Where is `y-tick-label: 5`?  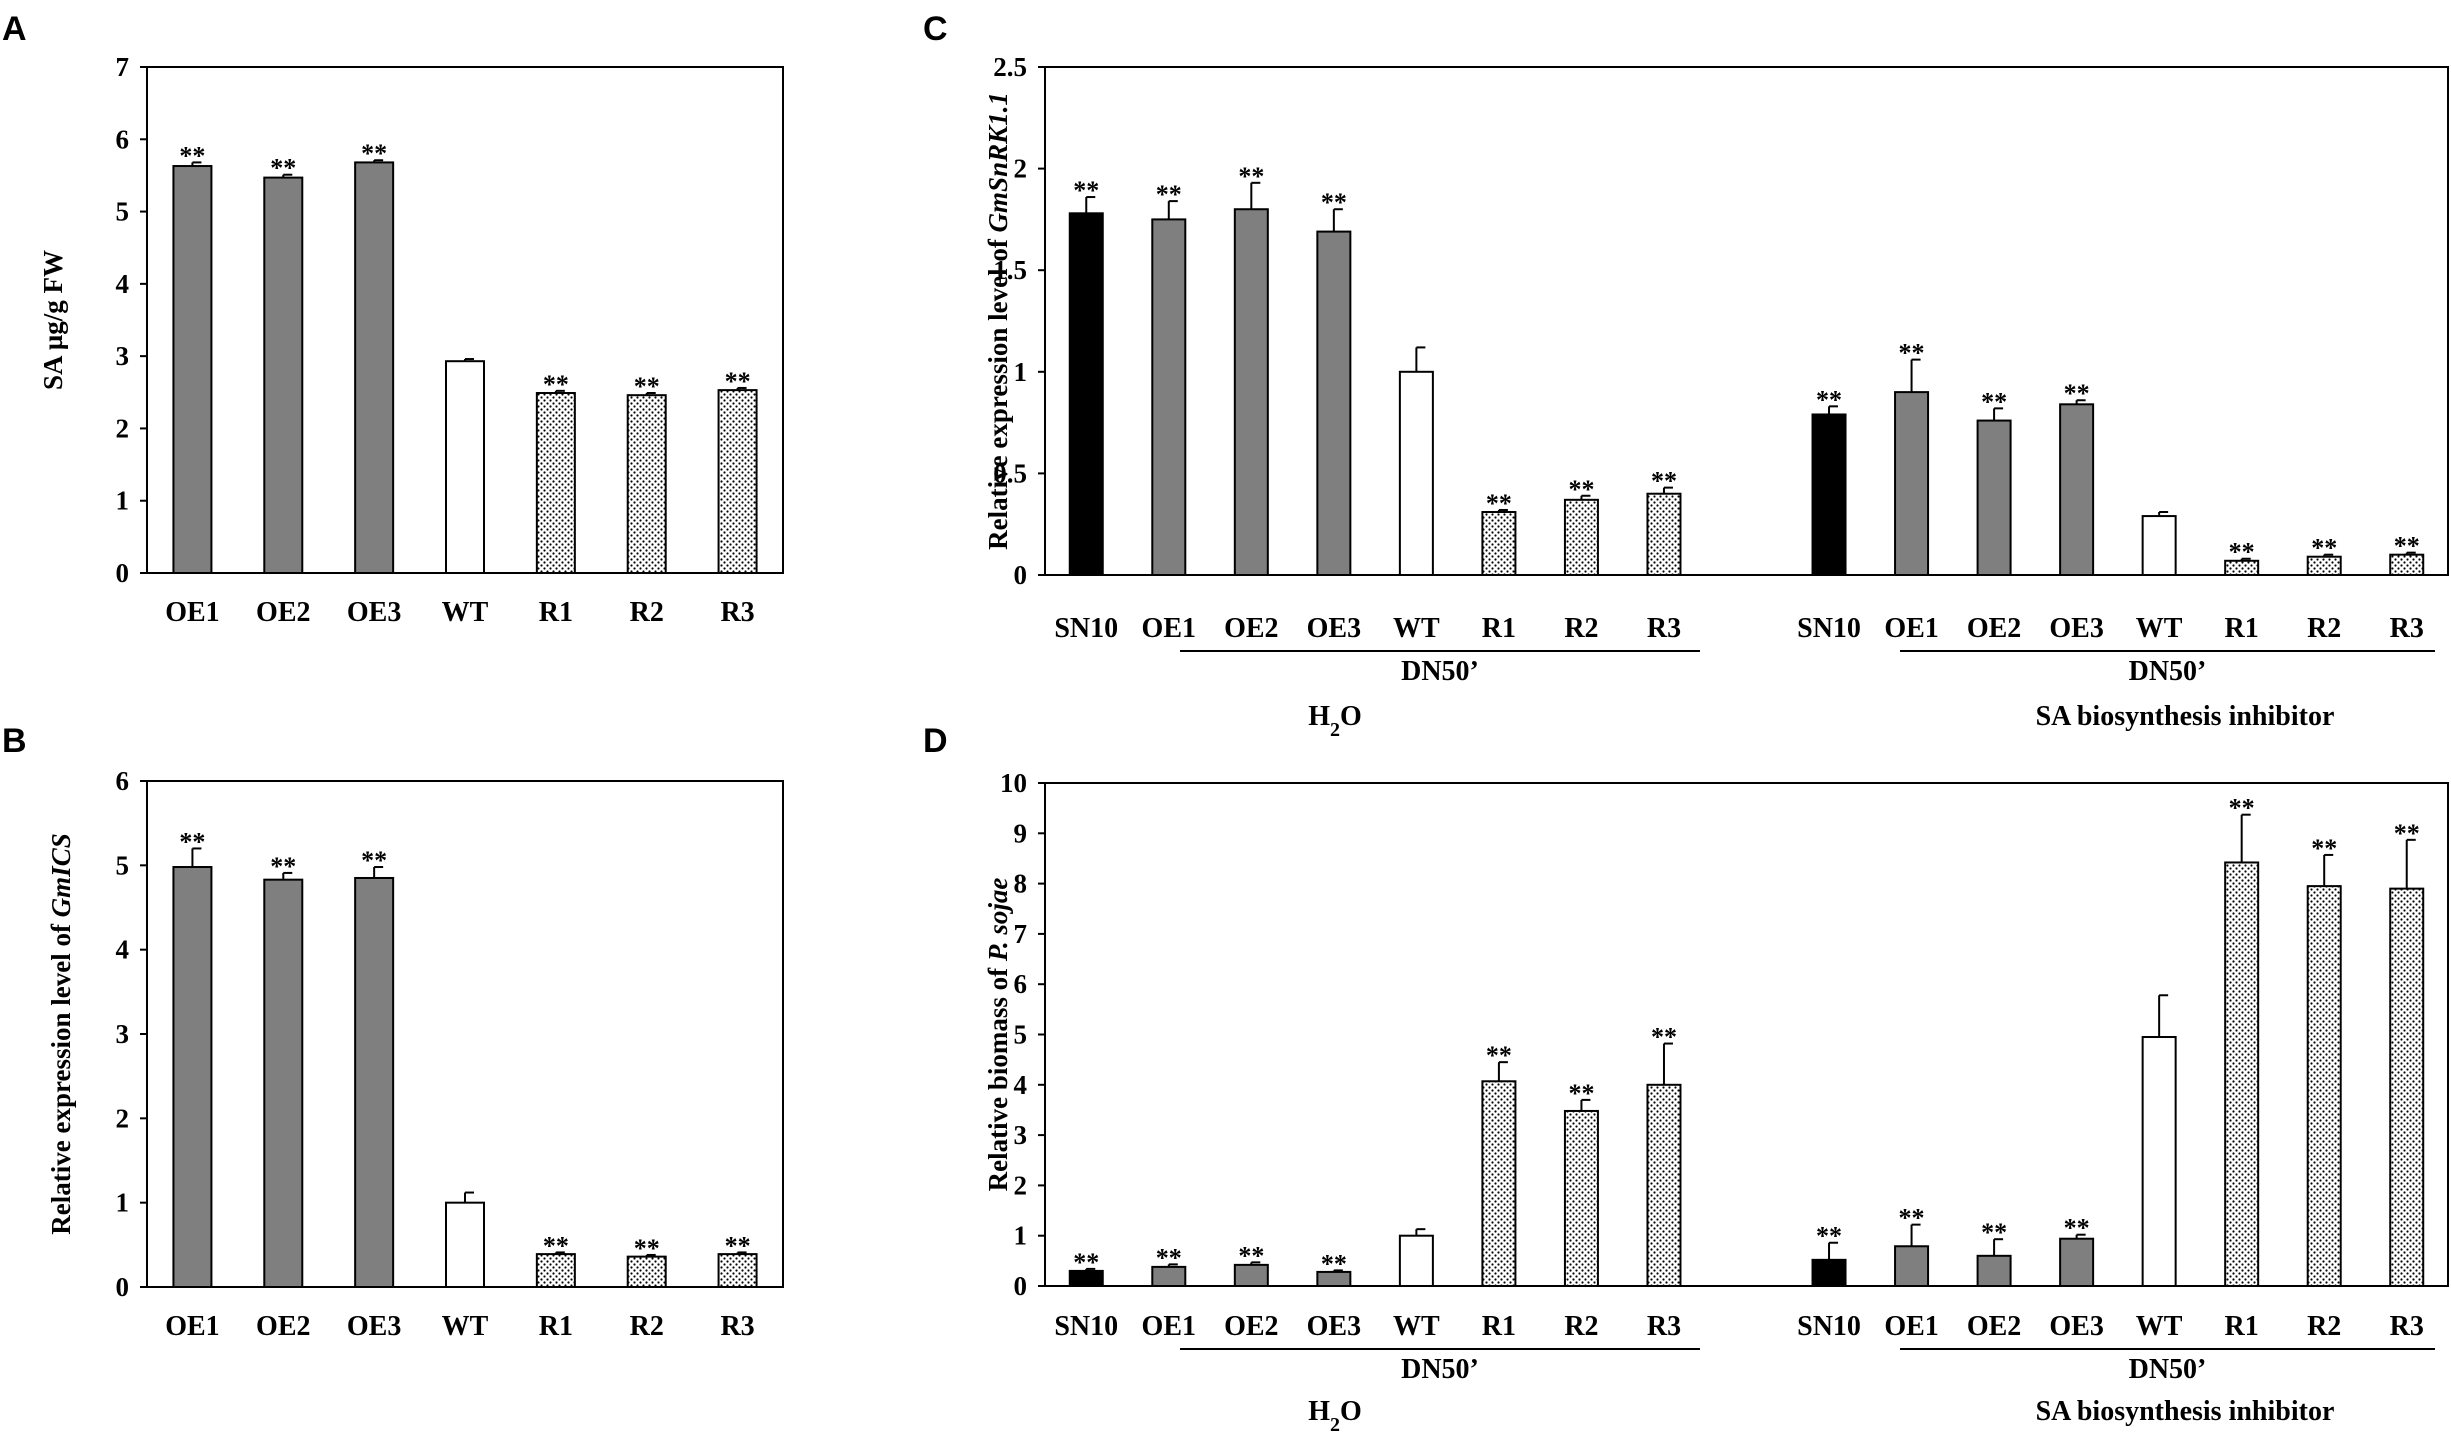
y-tick-label: 5 is located at coordinates (123, 865).